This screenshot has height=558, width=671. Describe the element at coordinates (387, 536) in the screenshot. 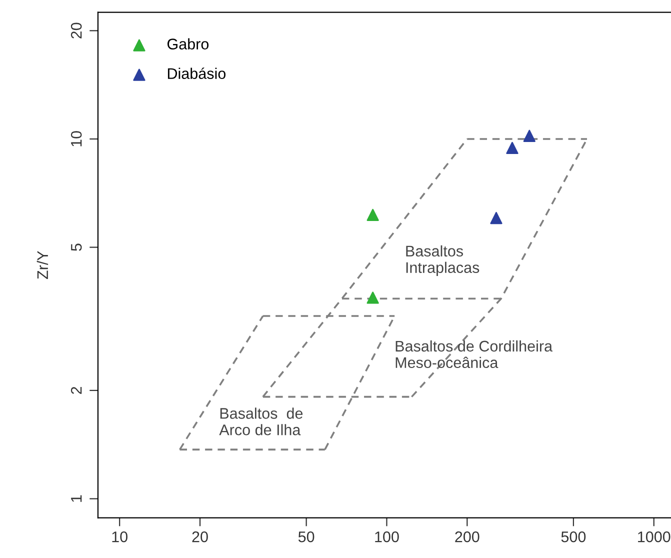

I see `x-tick-label: 100` at that location.